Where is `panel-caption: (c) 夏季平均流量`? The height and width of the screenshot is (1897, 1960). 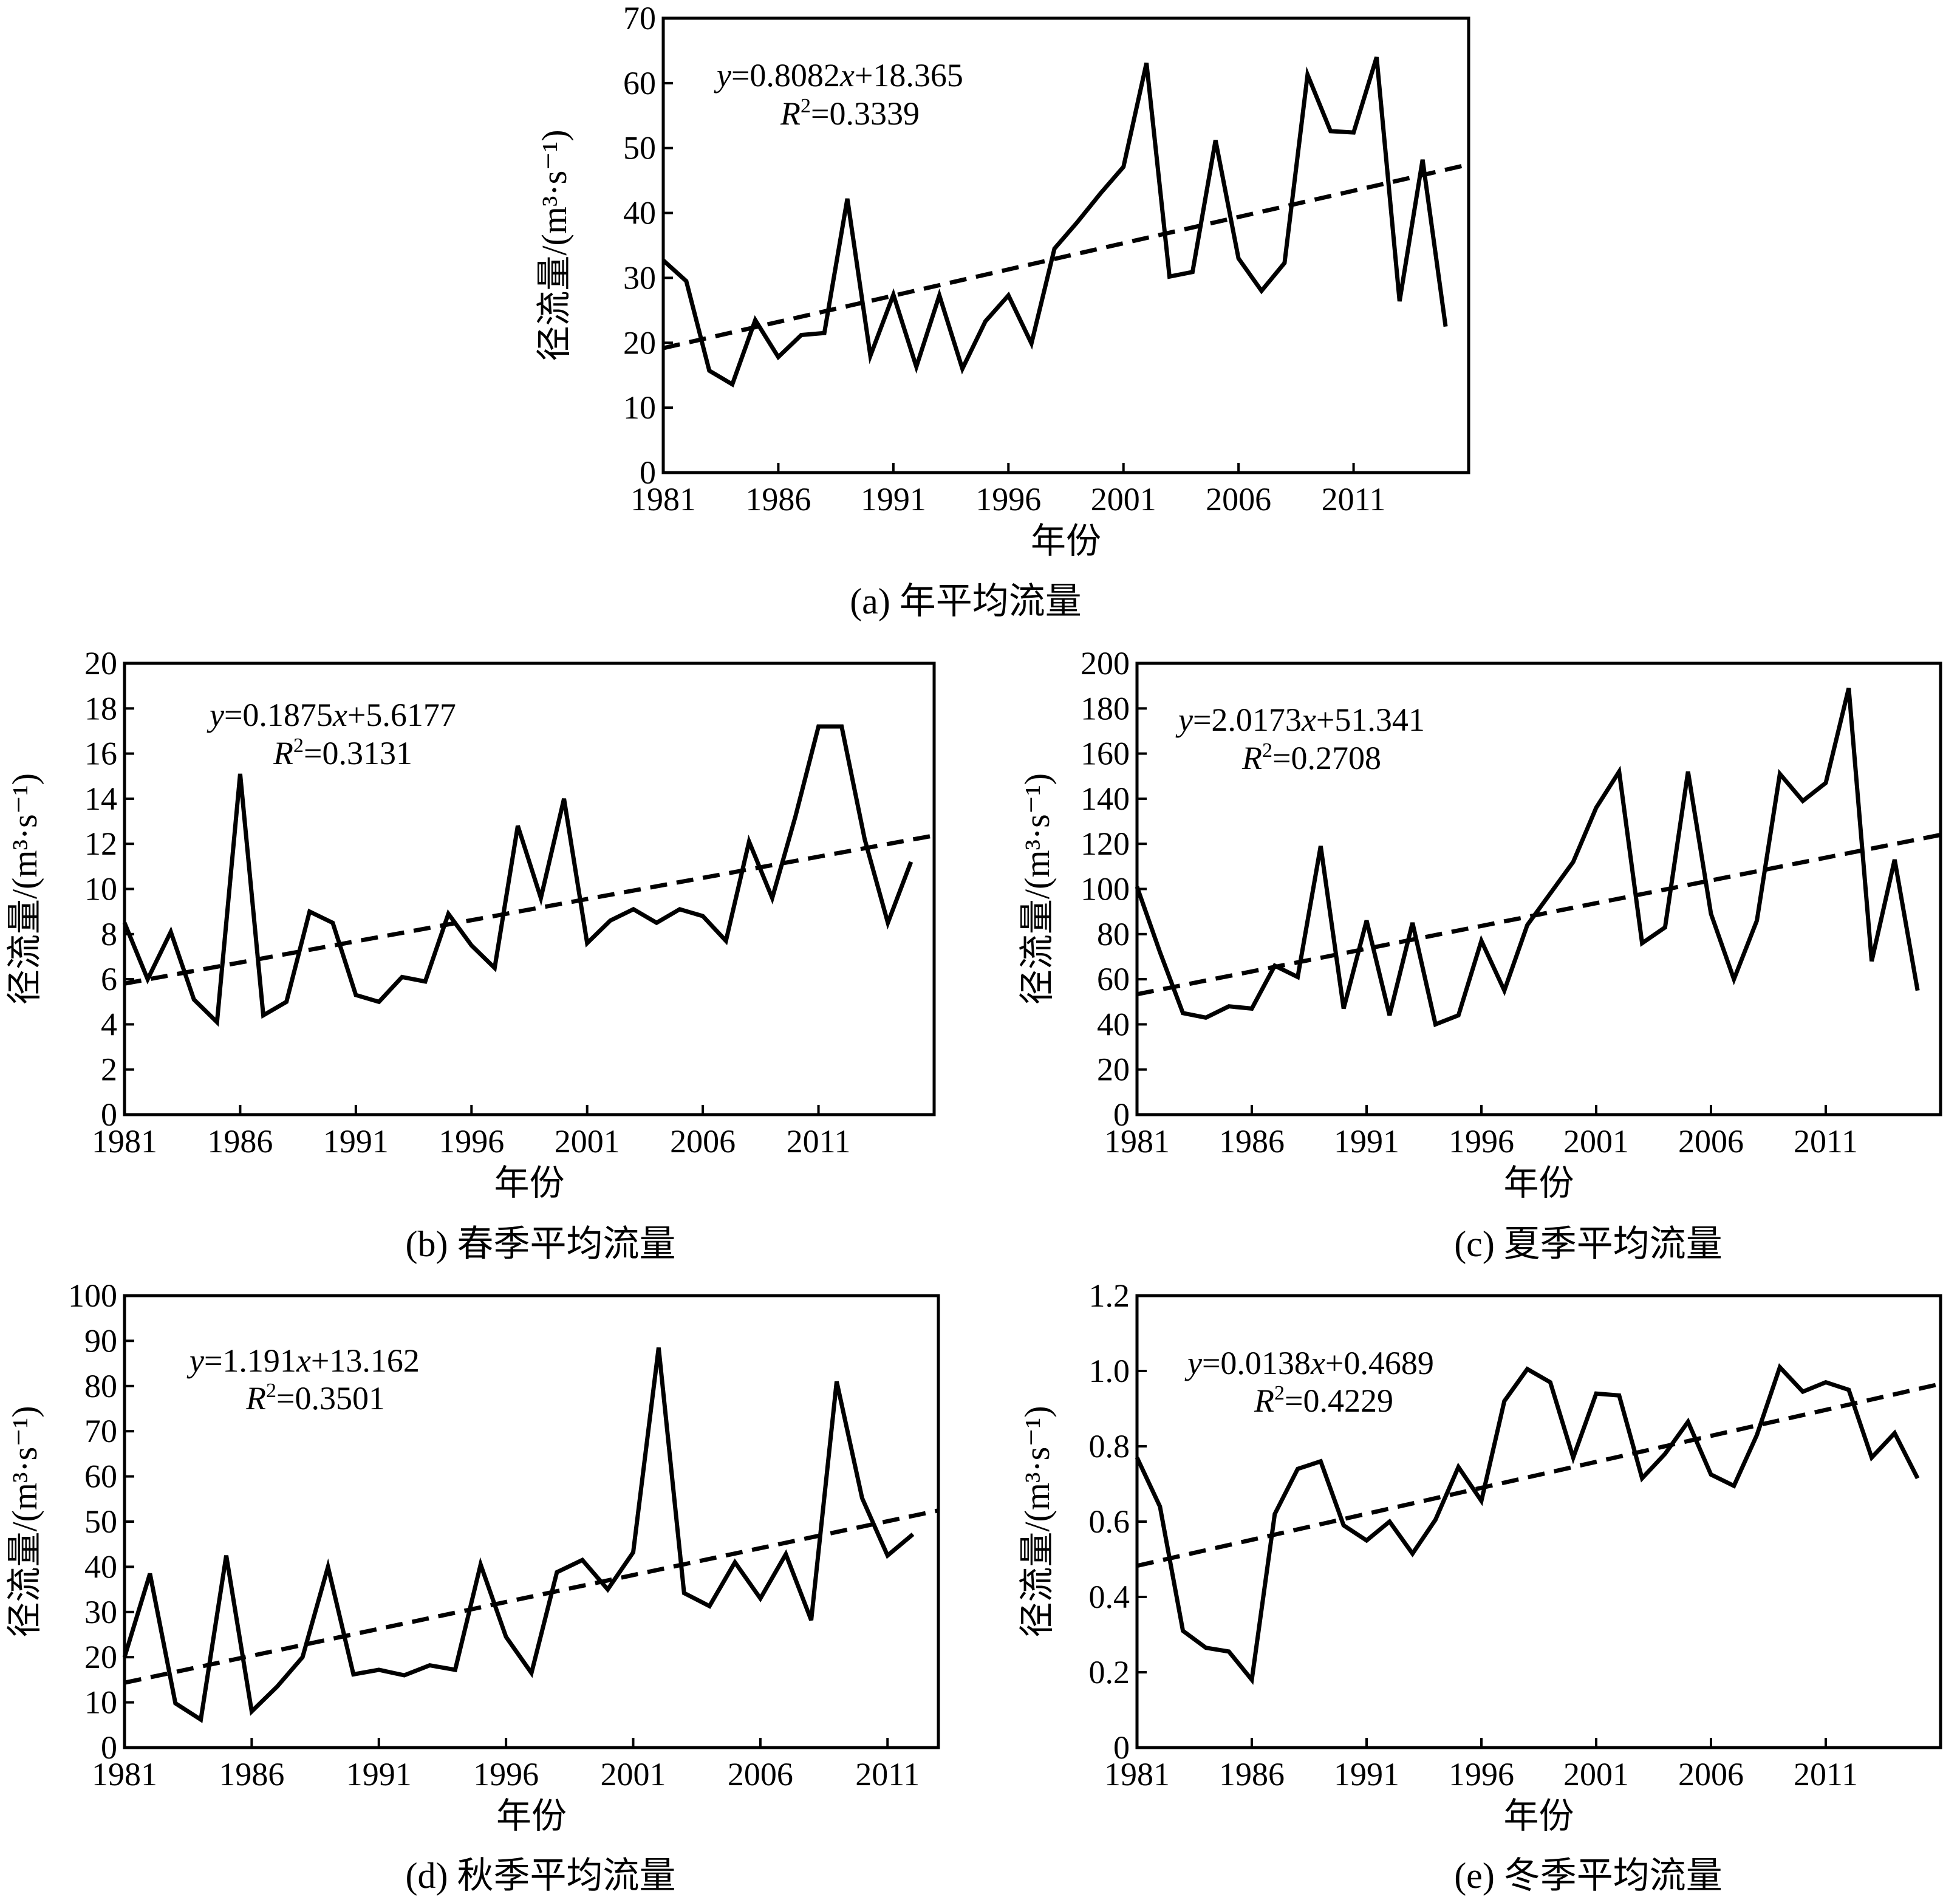 panel-caption: (c) 夏季平均流量 is located at coordinates (1588, 1244).